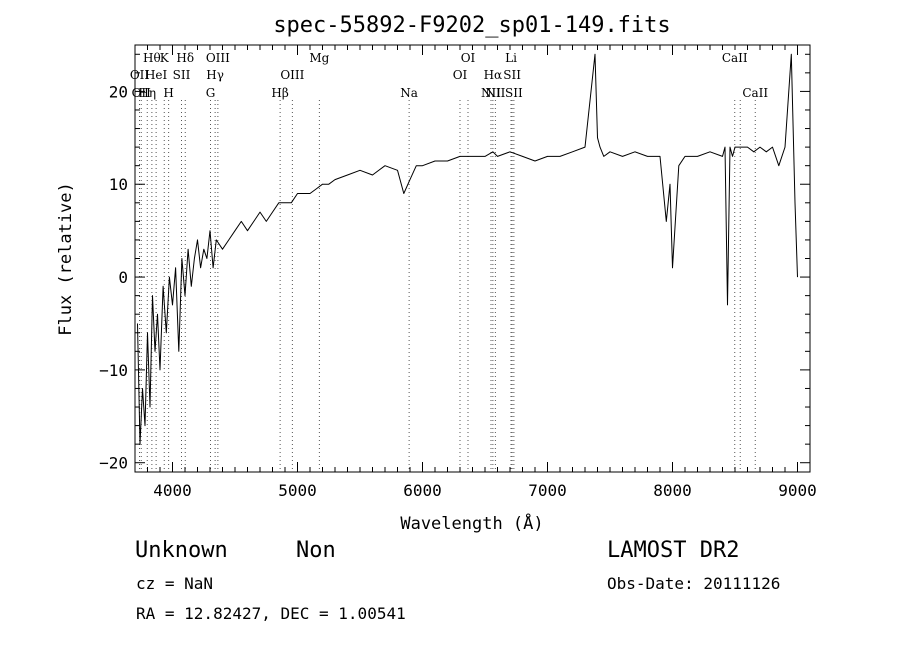 Image resolution: width=900 pixels, height=650 pixels. I want to click on x-tick-label: 4000, so click(172, 490).